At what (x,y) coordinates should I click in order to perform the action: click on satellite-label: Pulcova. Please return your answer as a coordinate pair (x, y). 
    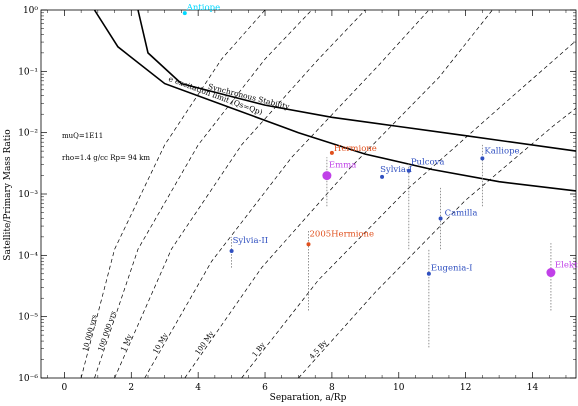
    Looking at the image, I should click on (428, 163).